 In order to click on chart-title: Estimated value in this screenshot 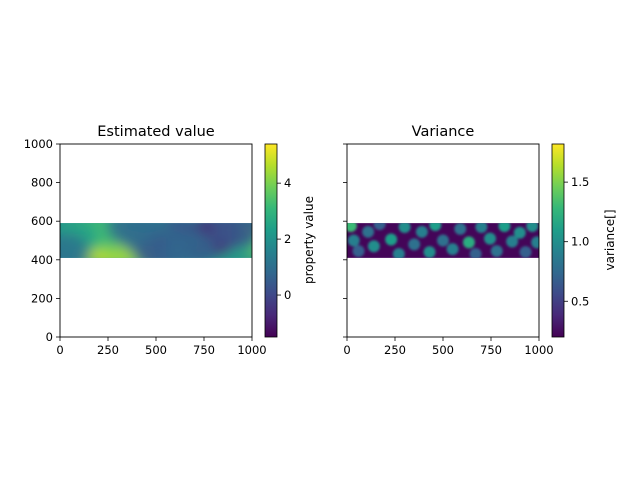, I will do `click(156, 132)`.